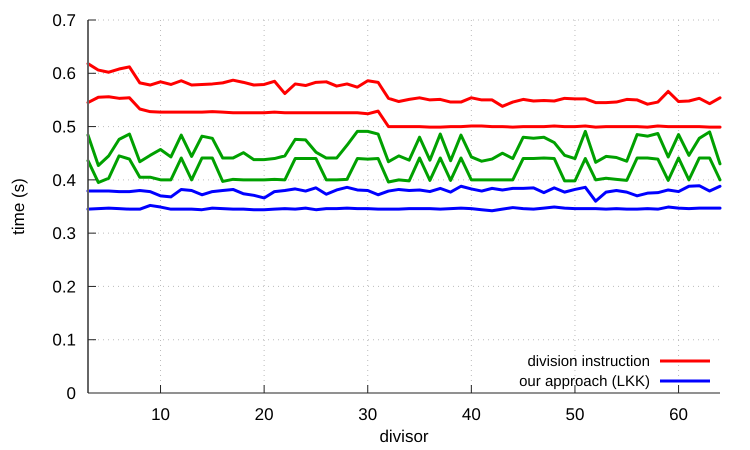 The image size is (750, 450). I want to click on y-tick-label: 0.2, so click(64, 286).